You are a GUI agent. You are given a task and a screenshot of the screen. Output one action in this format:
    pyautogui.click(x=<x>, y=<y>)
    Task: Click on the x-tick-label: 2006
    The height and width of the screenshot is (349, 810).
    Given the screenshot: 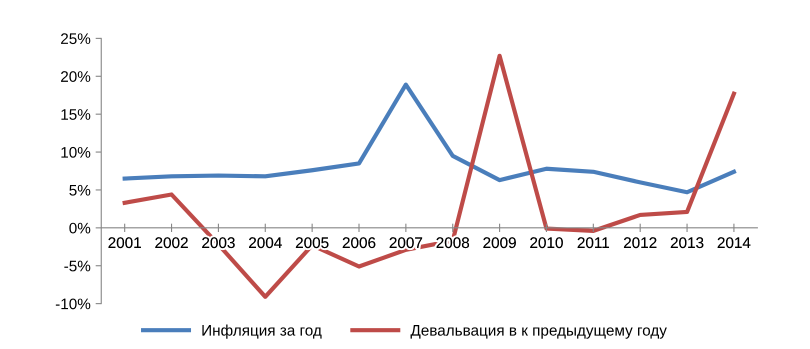 What is the action you would take?
    pyautogui.click(x=359, y=242)
    